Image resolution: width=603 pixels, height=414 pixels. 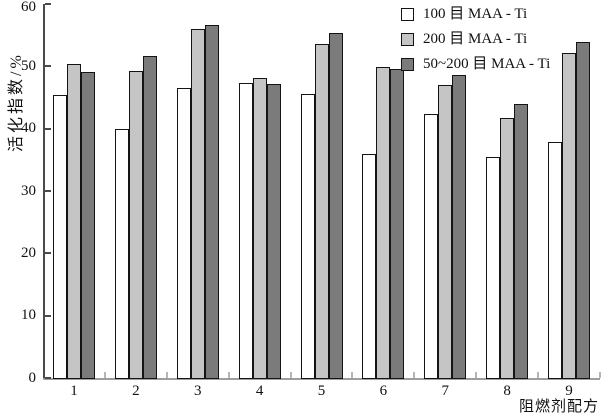 I want to click on legend-label: 200 目 MAA - Ti, so click(x=475, y=38).